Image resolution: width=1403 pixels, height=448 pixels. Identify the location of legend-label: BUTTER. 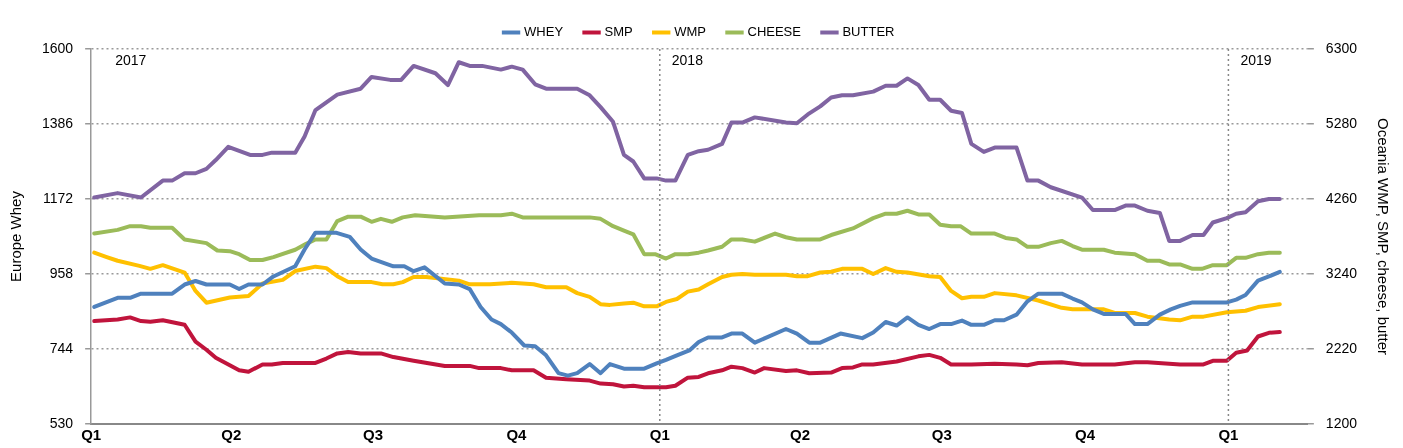
(868, 32).